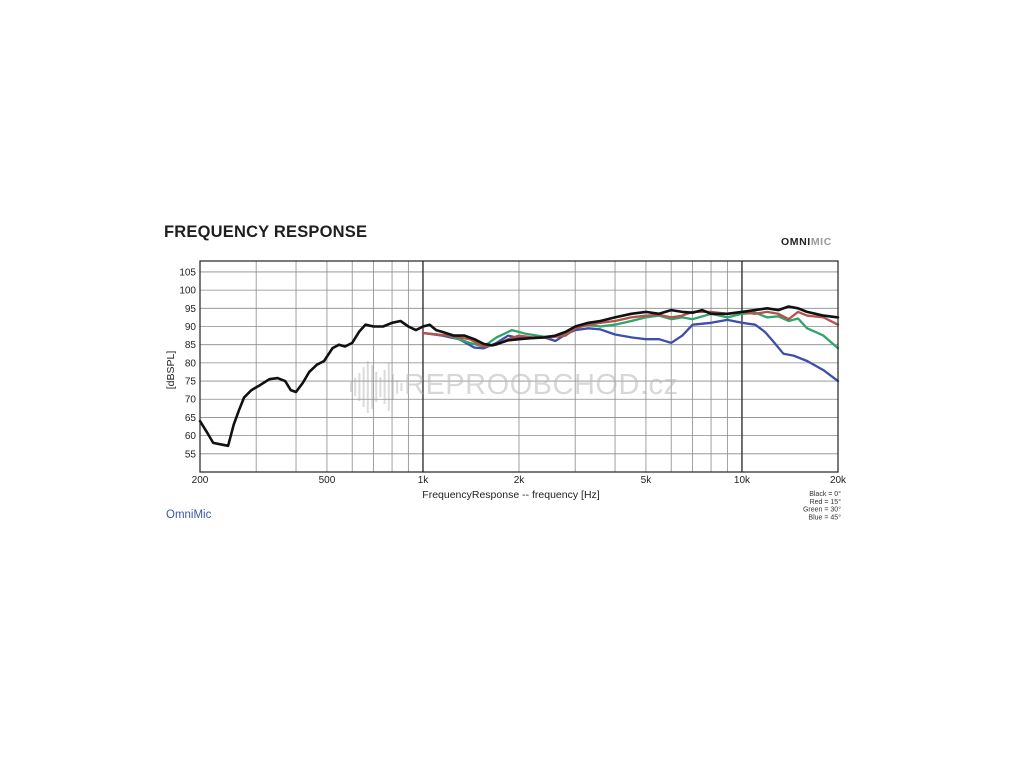 This screenshot has width=1024, height=768. I want to click on y-tick-label: 70, so click(191, 400).